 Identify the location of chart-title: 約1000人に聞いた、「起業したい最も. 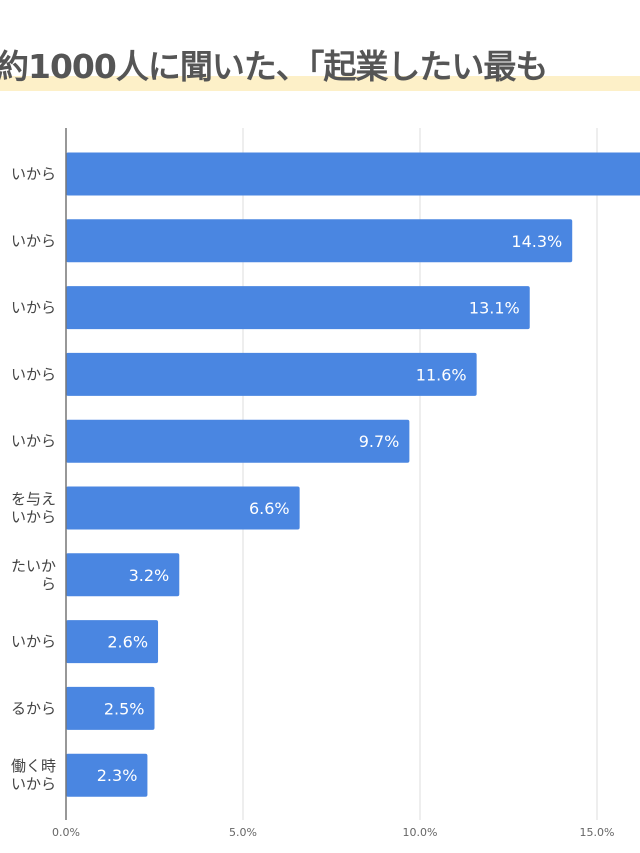
(274, 66).